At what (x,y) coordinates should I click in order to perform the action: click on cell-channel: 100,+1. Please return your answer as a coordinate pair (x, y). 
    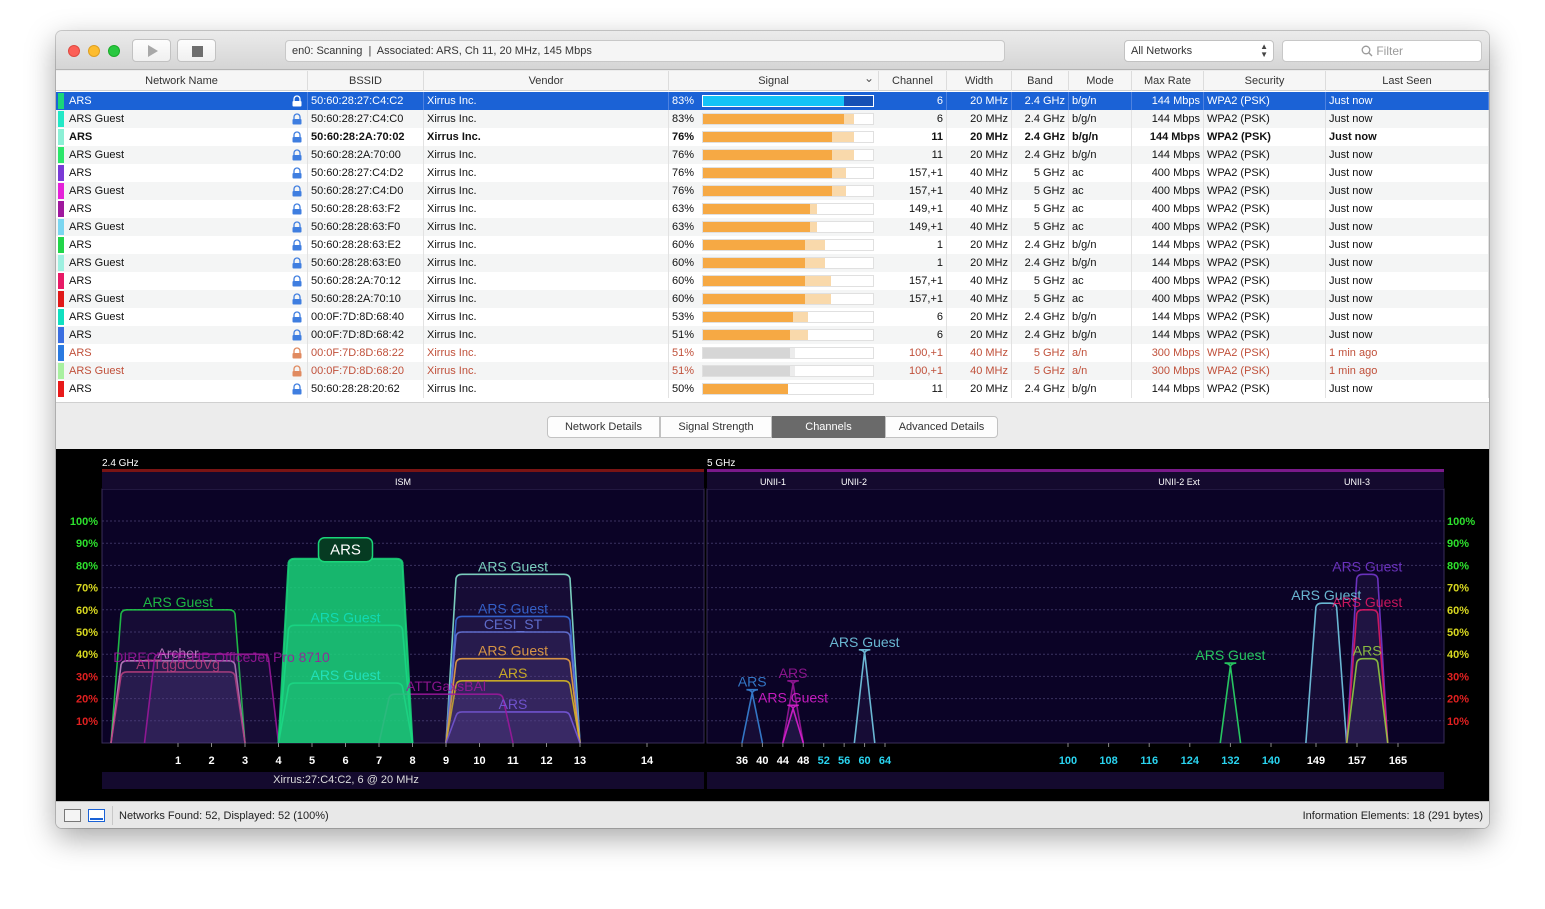
    Looking at the image, I should click on (913, 353).